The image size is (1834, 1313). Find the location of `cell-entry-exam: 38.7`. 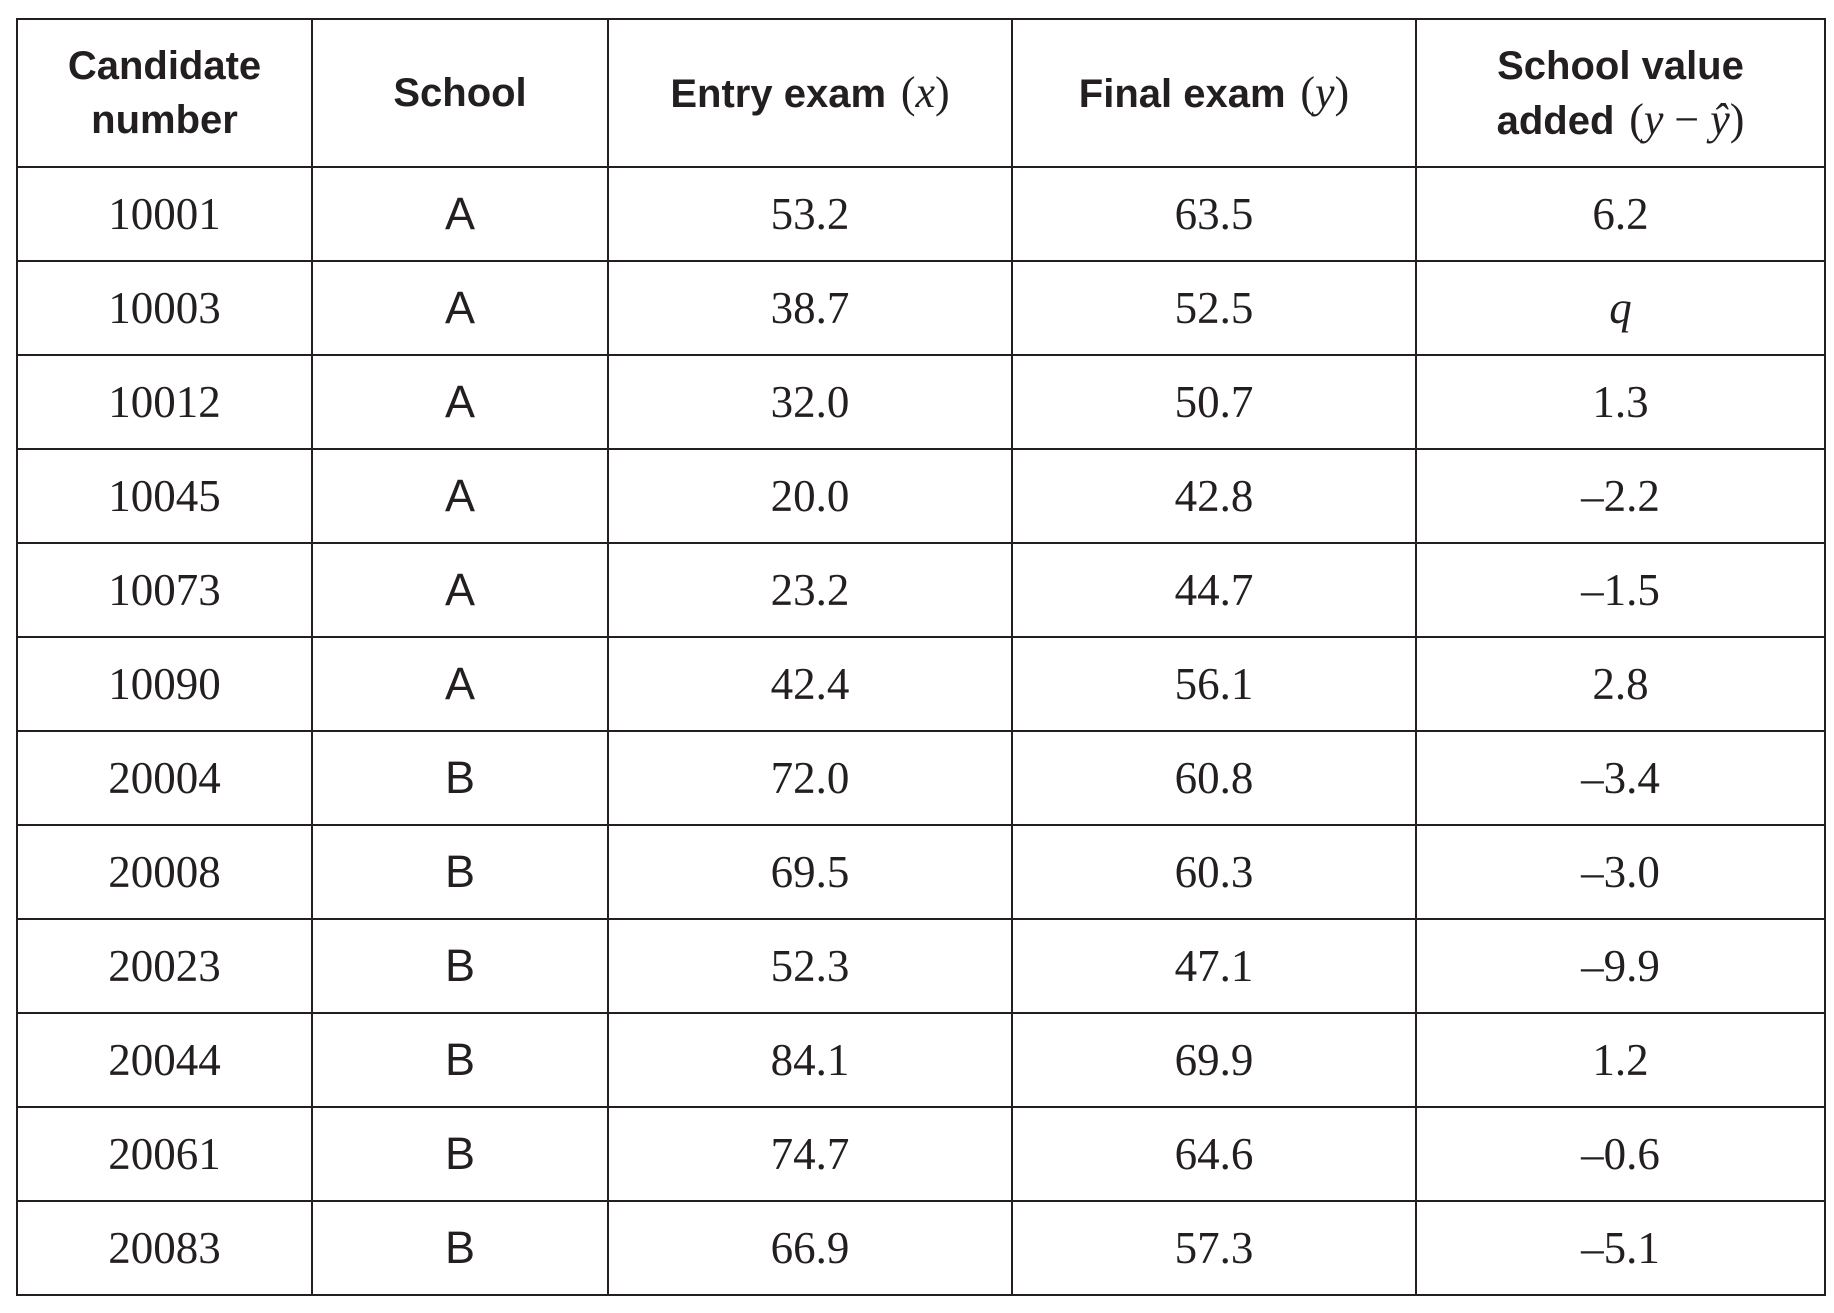

cell-entry-exam: 38.7 is located at coordinates (810, 308).